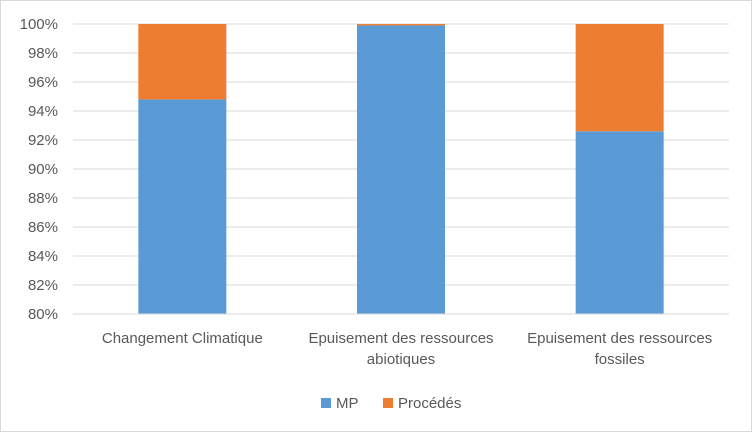 This screenshot has height=432, width=752. Describe the element at coordinates (620, 359) in the screenshot. I see `x-category-label: fossiles` at that location.